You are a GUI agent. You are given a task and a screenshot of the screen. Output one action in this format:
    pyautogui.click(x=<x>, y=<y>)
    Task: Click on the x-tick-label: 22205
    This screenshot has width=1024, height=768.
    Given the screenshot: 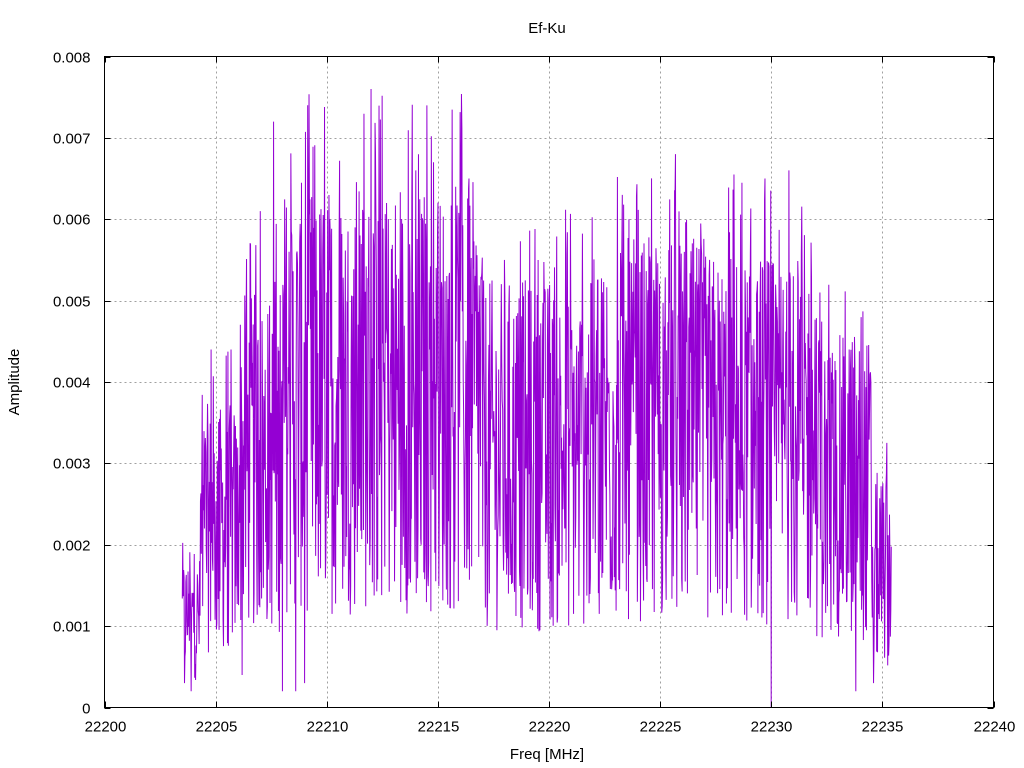 What is the action you would take?
    pyautogui.click(x=217, y=727)
    